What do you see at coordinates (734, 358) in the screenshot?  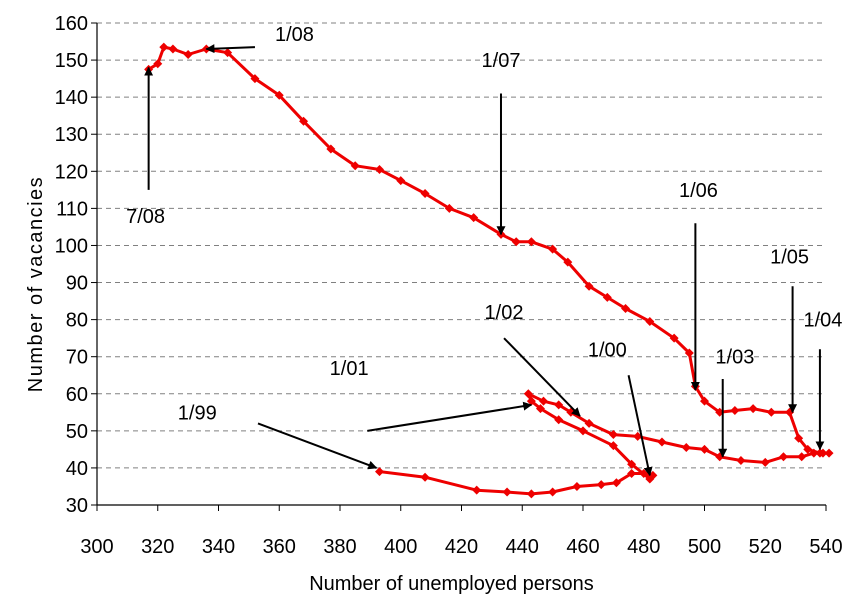 I see `annotation-label: 1/03` at bounding box center [734, 358].